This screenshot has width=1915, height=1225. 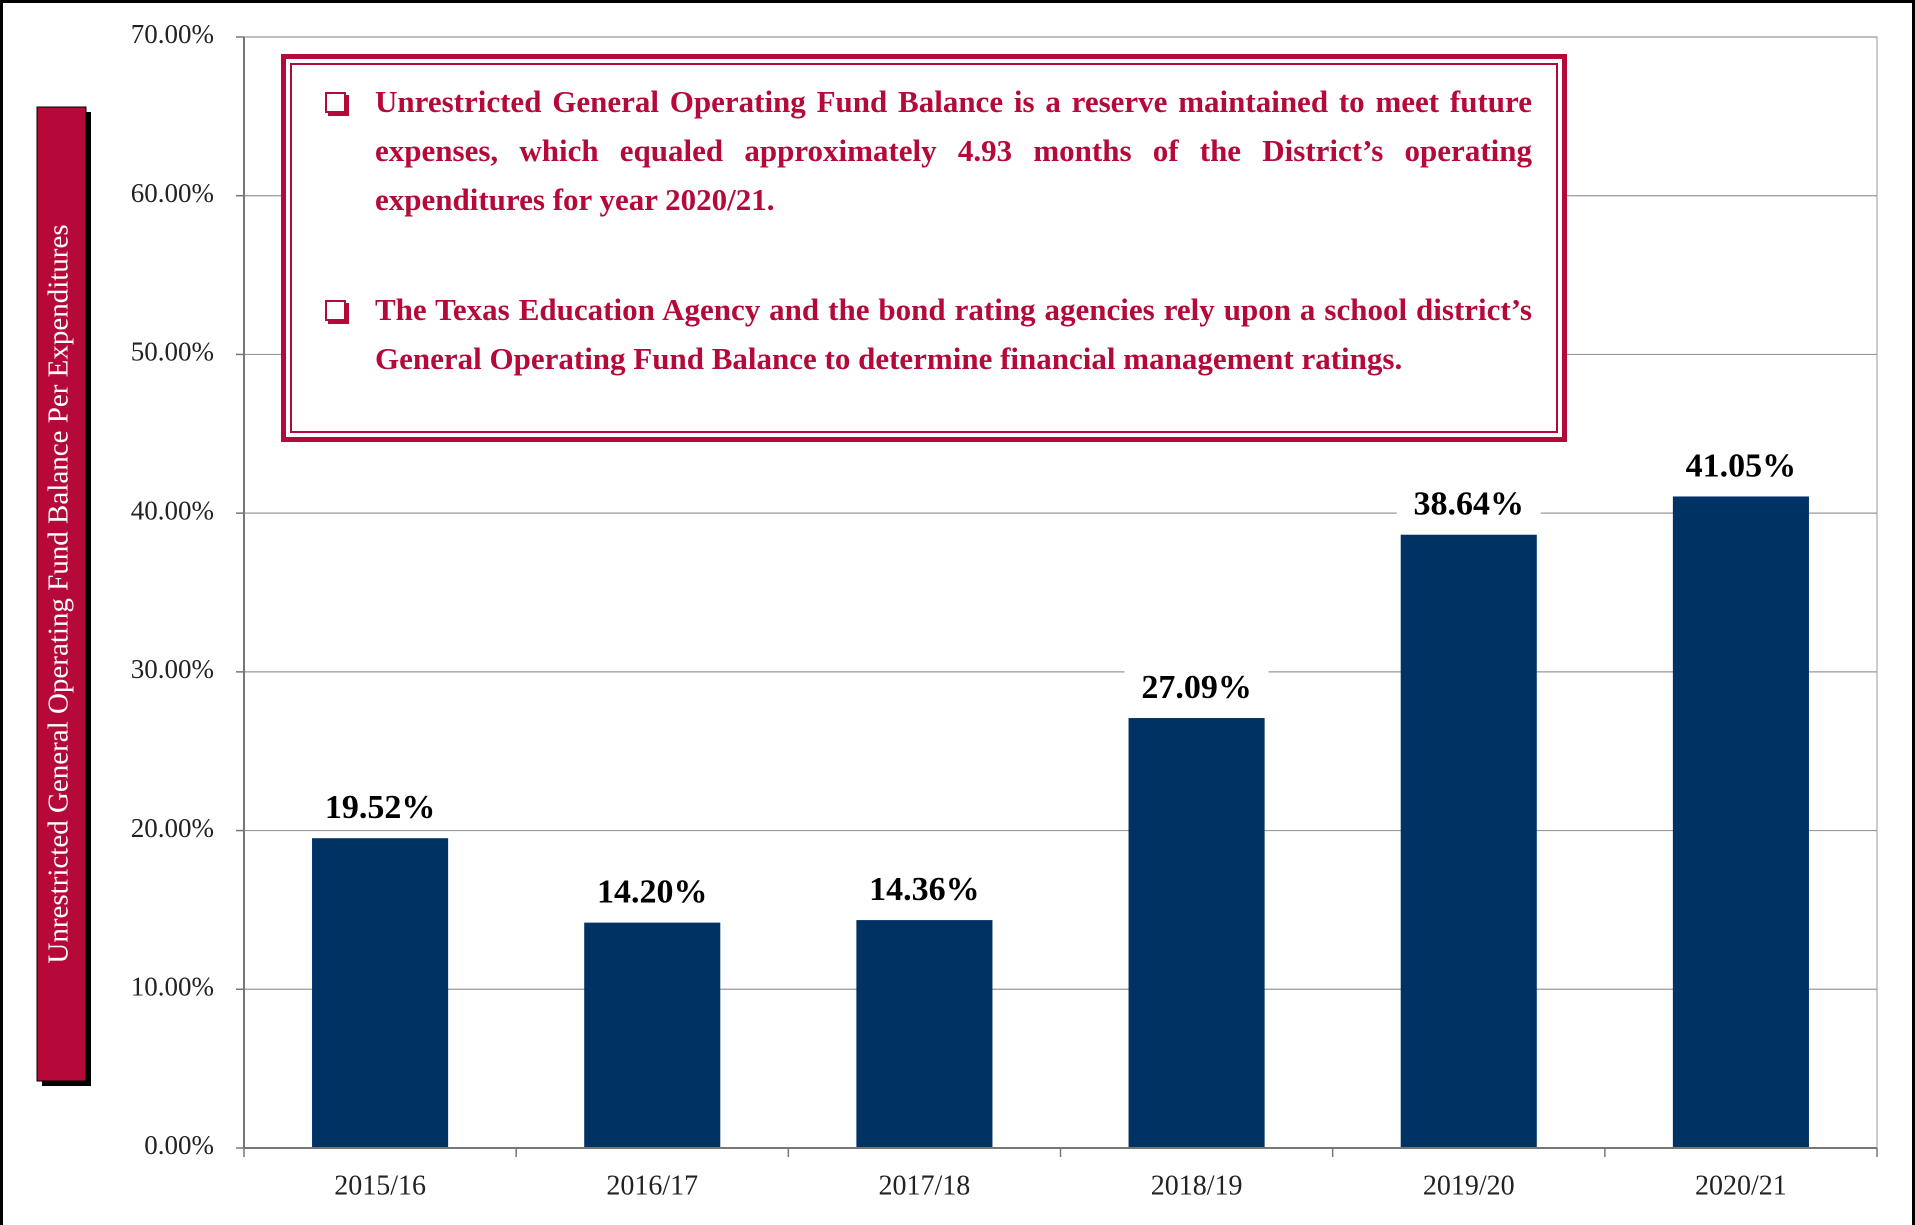 What do you see at coordinates (172, 828) in the screenshot?
I see `y-tick-label: 20.00%` at bounding box center [172, 828].